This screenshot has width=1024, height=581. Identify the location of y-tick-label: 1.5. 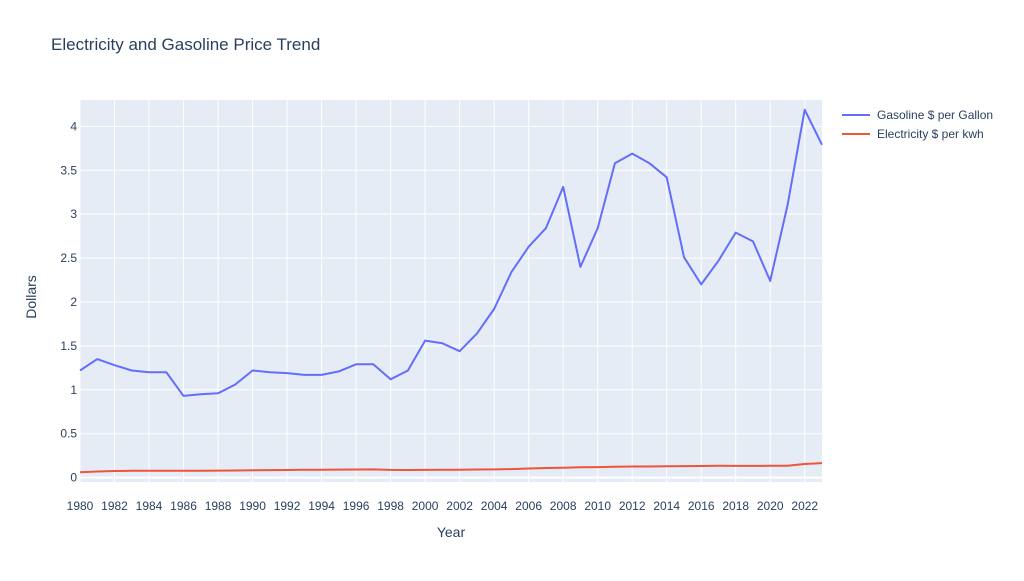
(68, 346).